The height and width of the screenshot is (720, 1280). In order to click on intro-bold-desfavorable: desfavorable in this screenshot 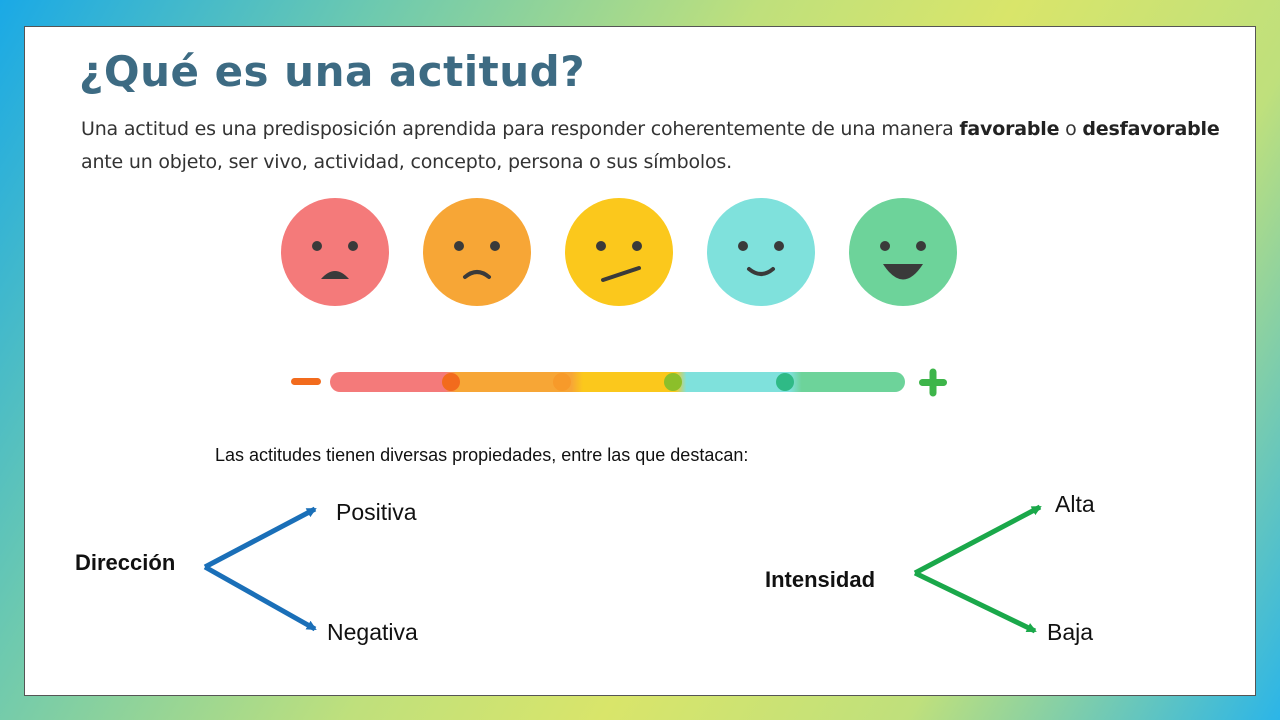, I will do `click(1151, 129)`.